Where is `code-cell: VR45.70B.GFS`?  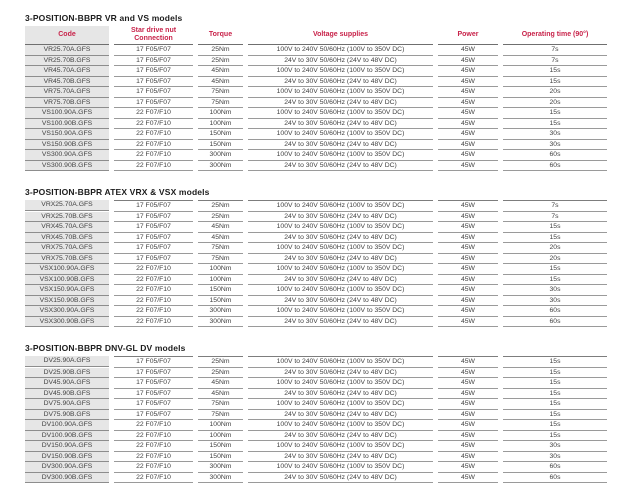 code-cell: VR45.70B.GFS is located at coordinates (67, 81).